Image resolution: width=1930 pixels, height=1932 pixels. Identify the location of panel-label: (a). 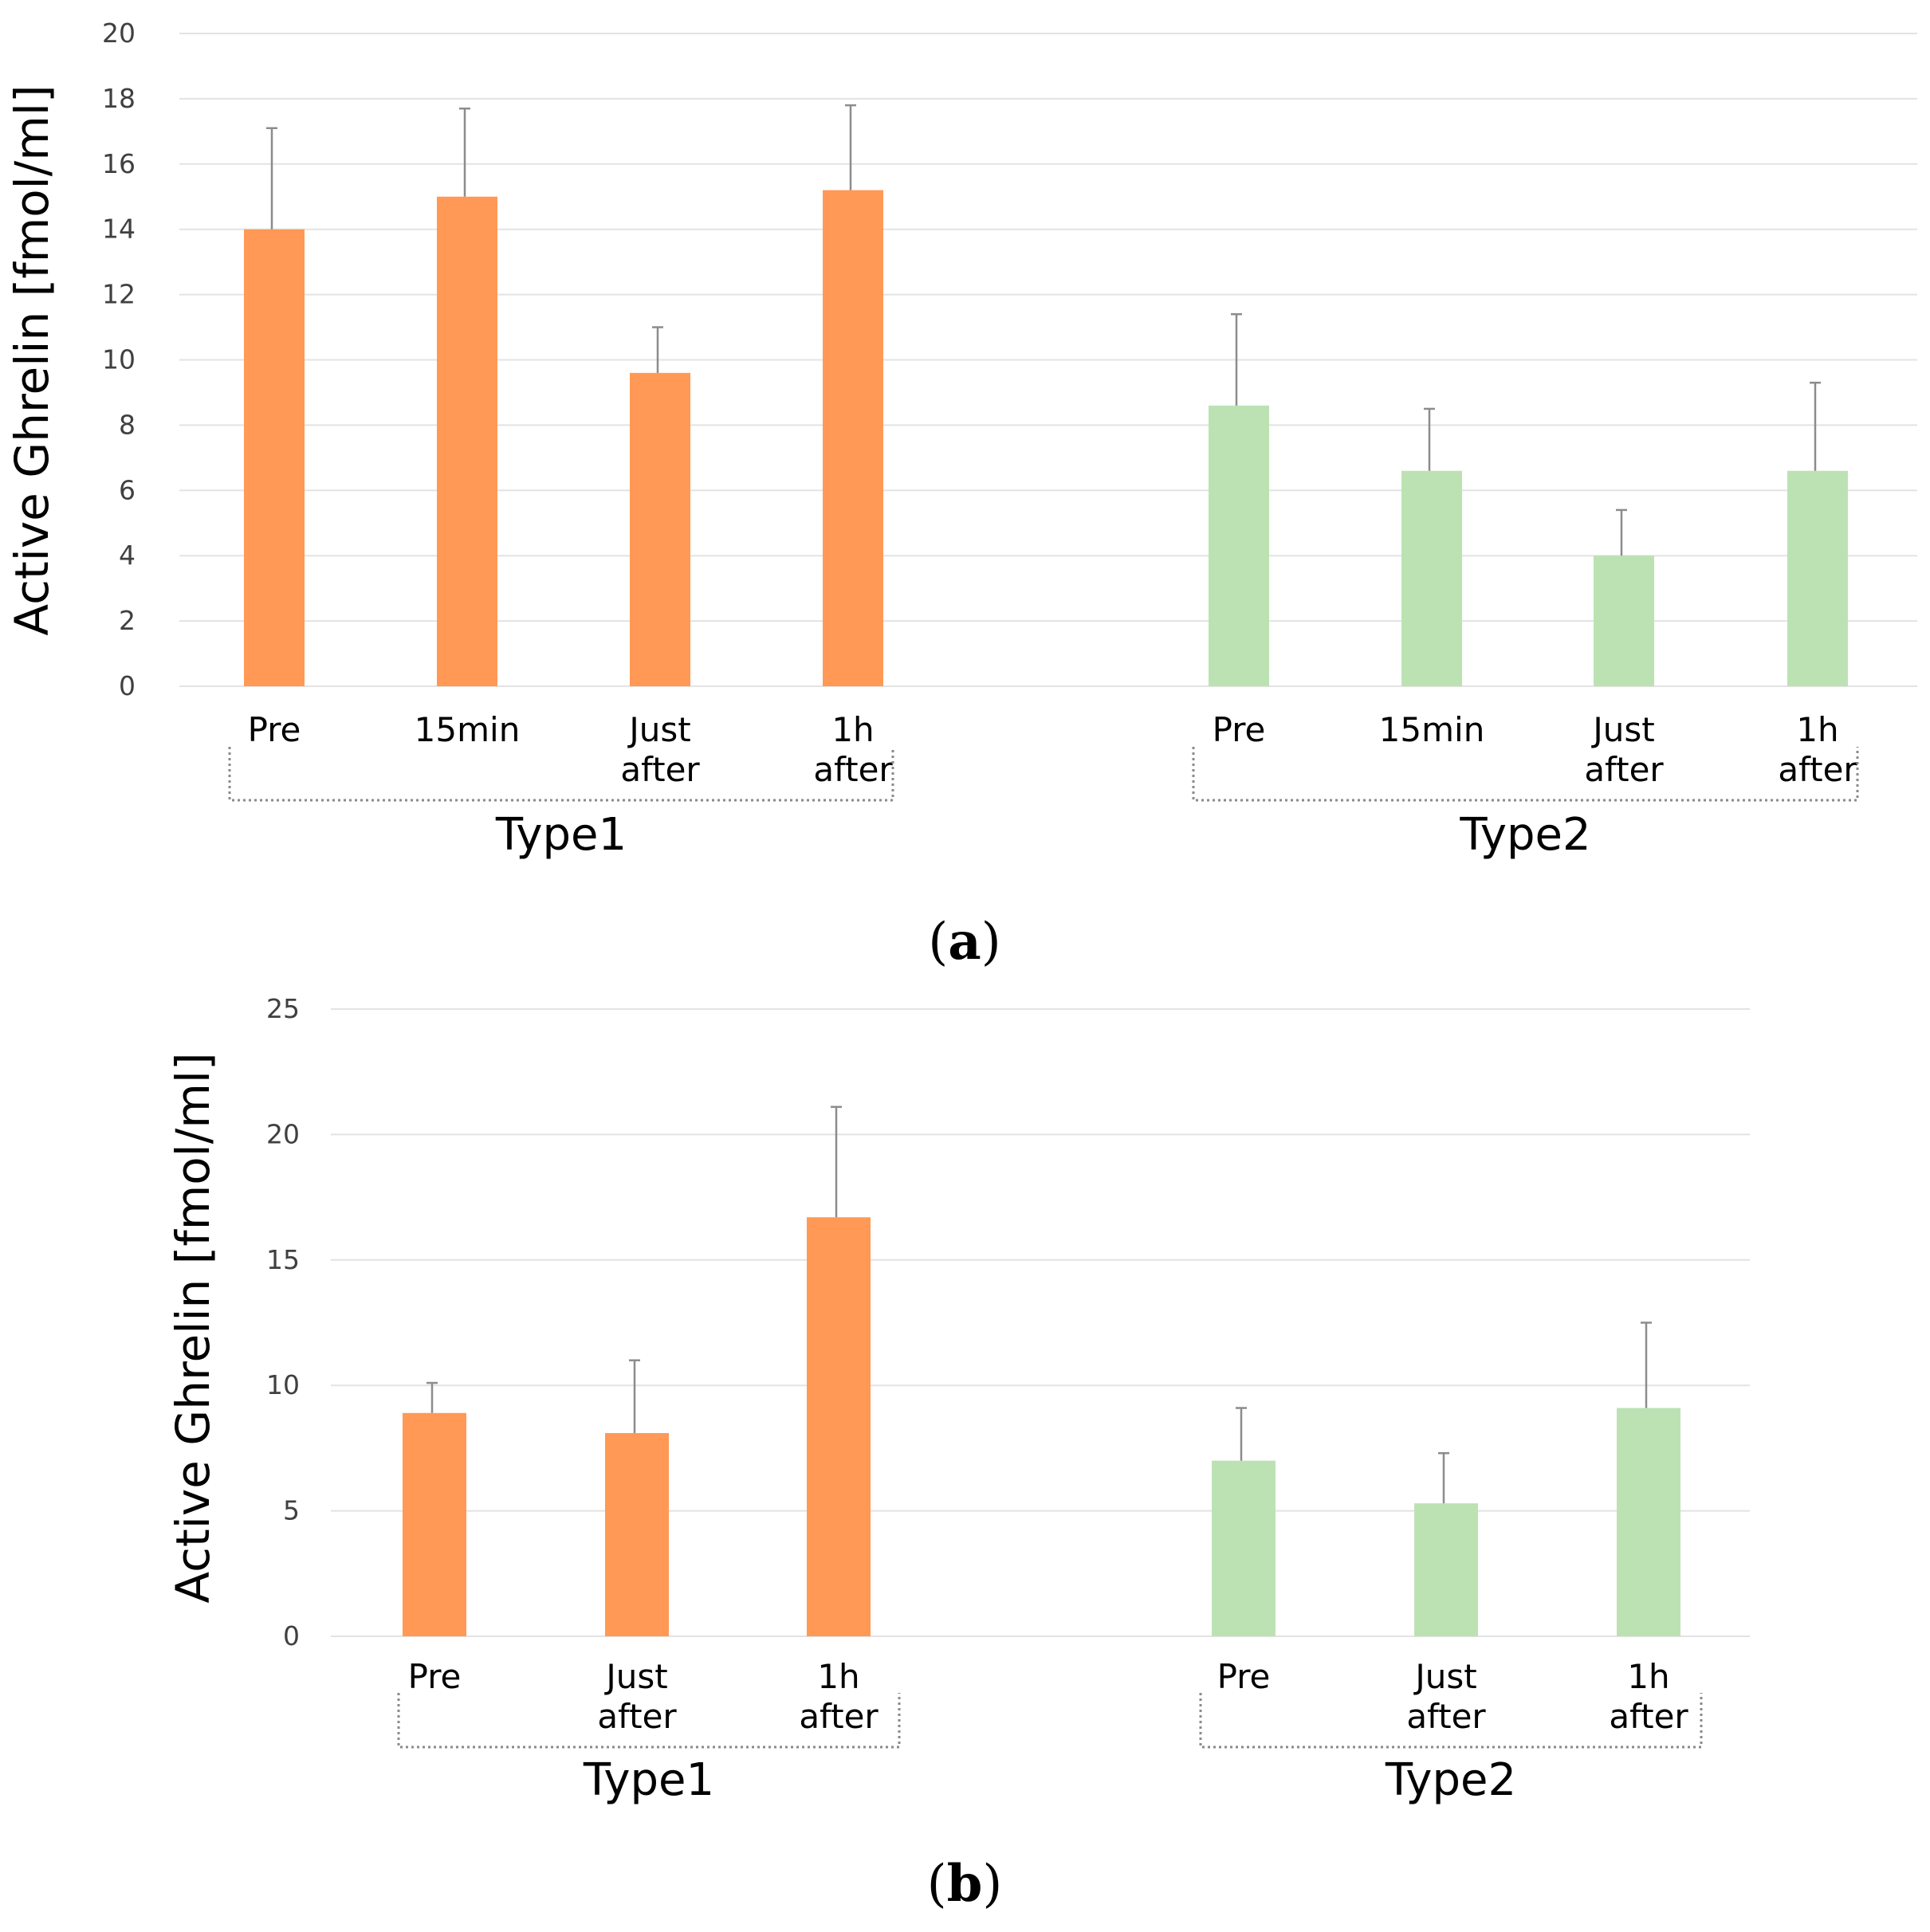
(964, 942).